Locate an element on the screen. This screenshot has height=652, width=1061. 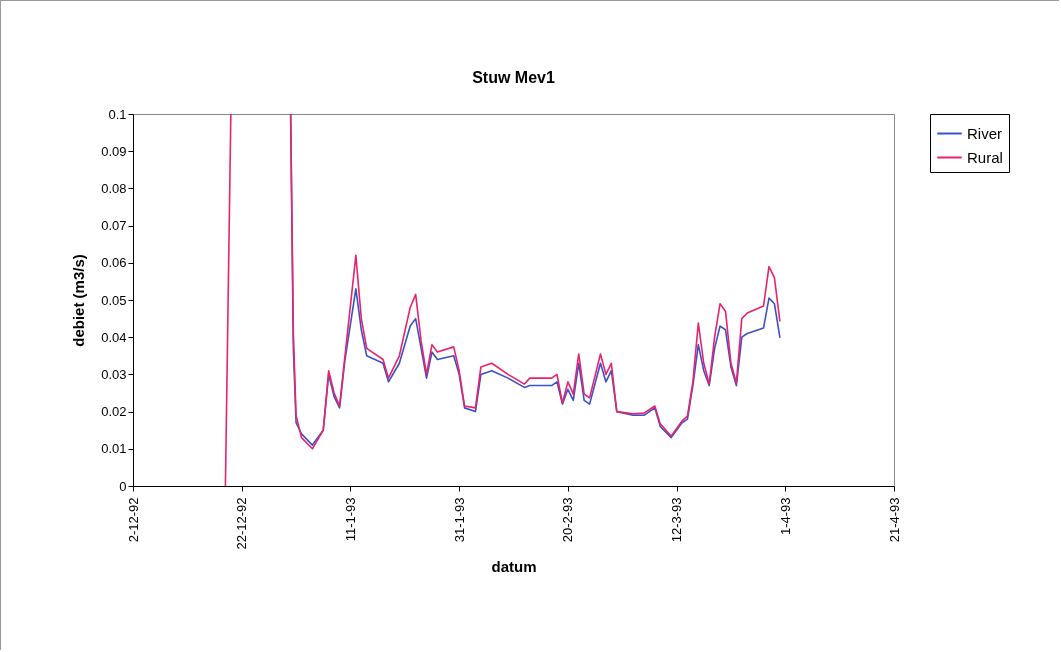
x-axis-title: datum is located at coordinates (514, 566).